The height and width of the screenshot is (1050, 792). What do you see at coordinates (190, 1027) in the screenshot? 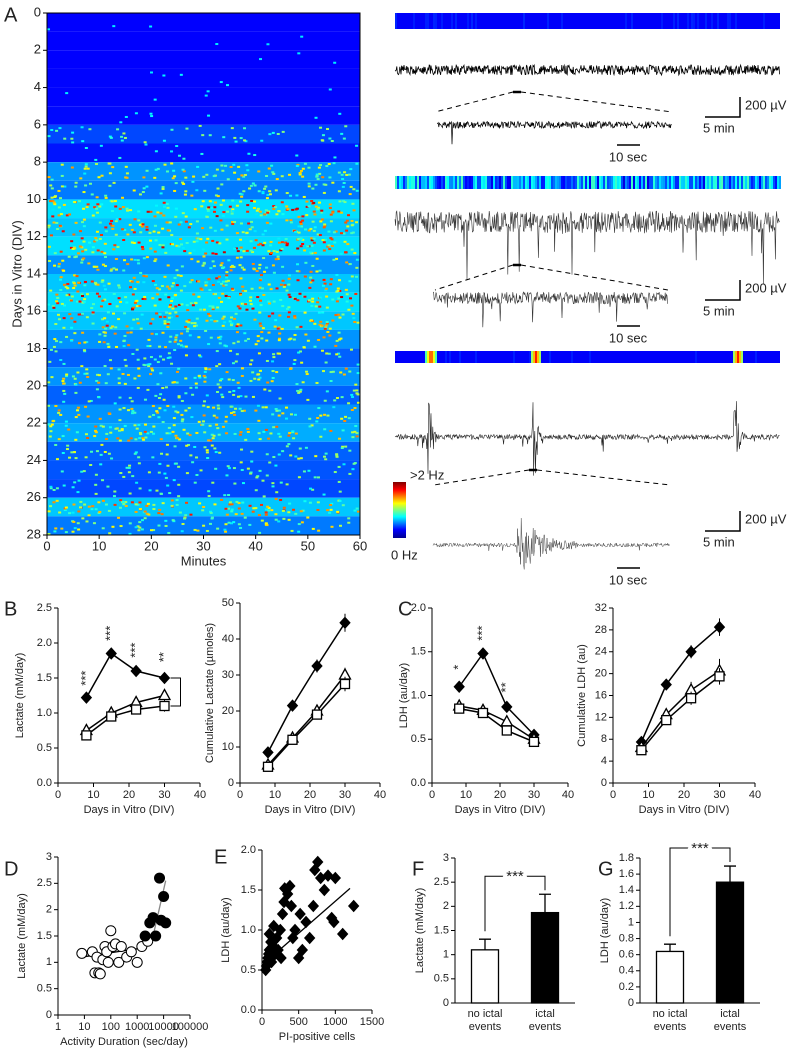
I see `x-tick-label: 100000` at bounding box center [190, 1027].